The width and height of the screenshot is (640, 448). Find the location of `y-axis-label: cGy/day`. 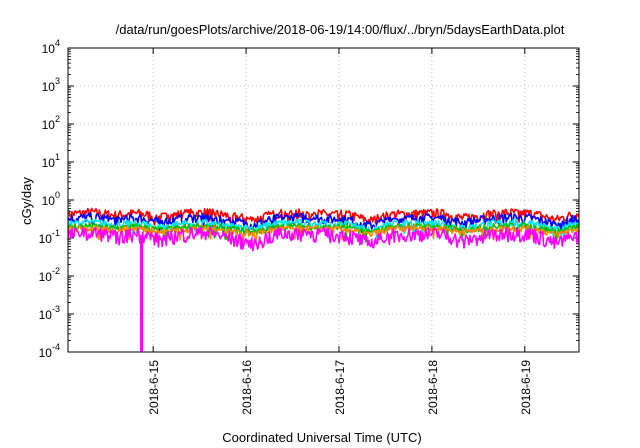

y-axis-label: cGy/day is located at coordinates (26, 201).